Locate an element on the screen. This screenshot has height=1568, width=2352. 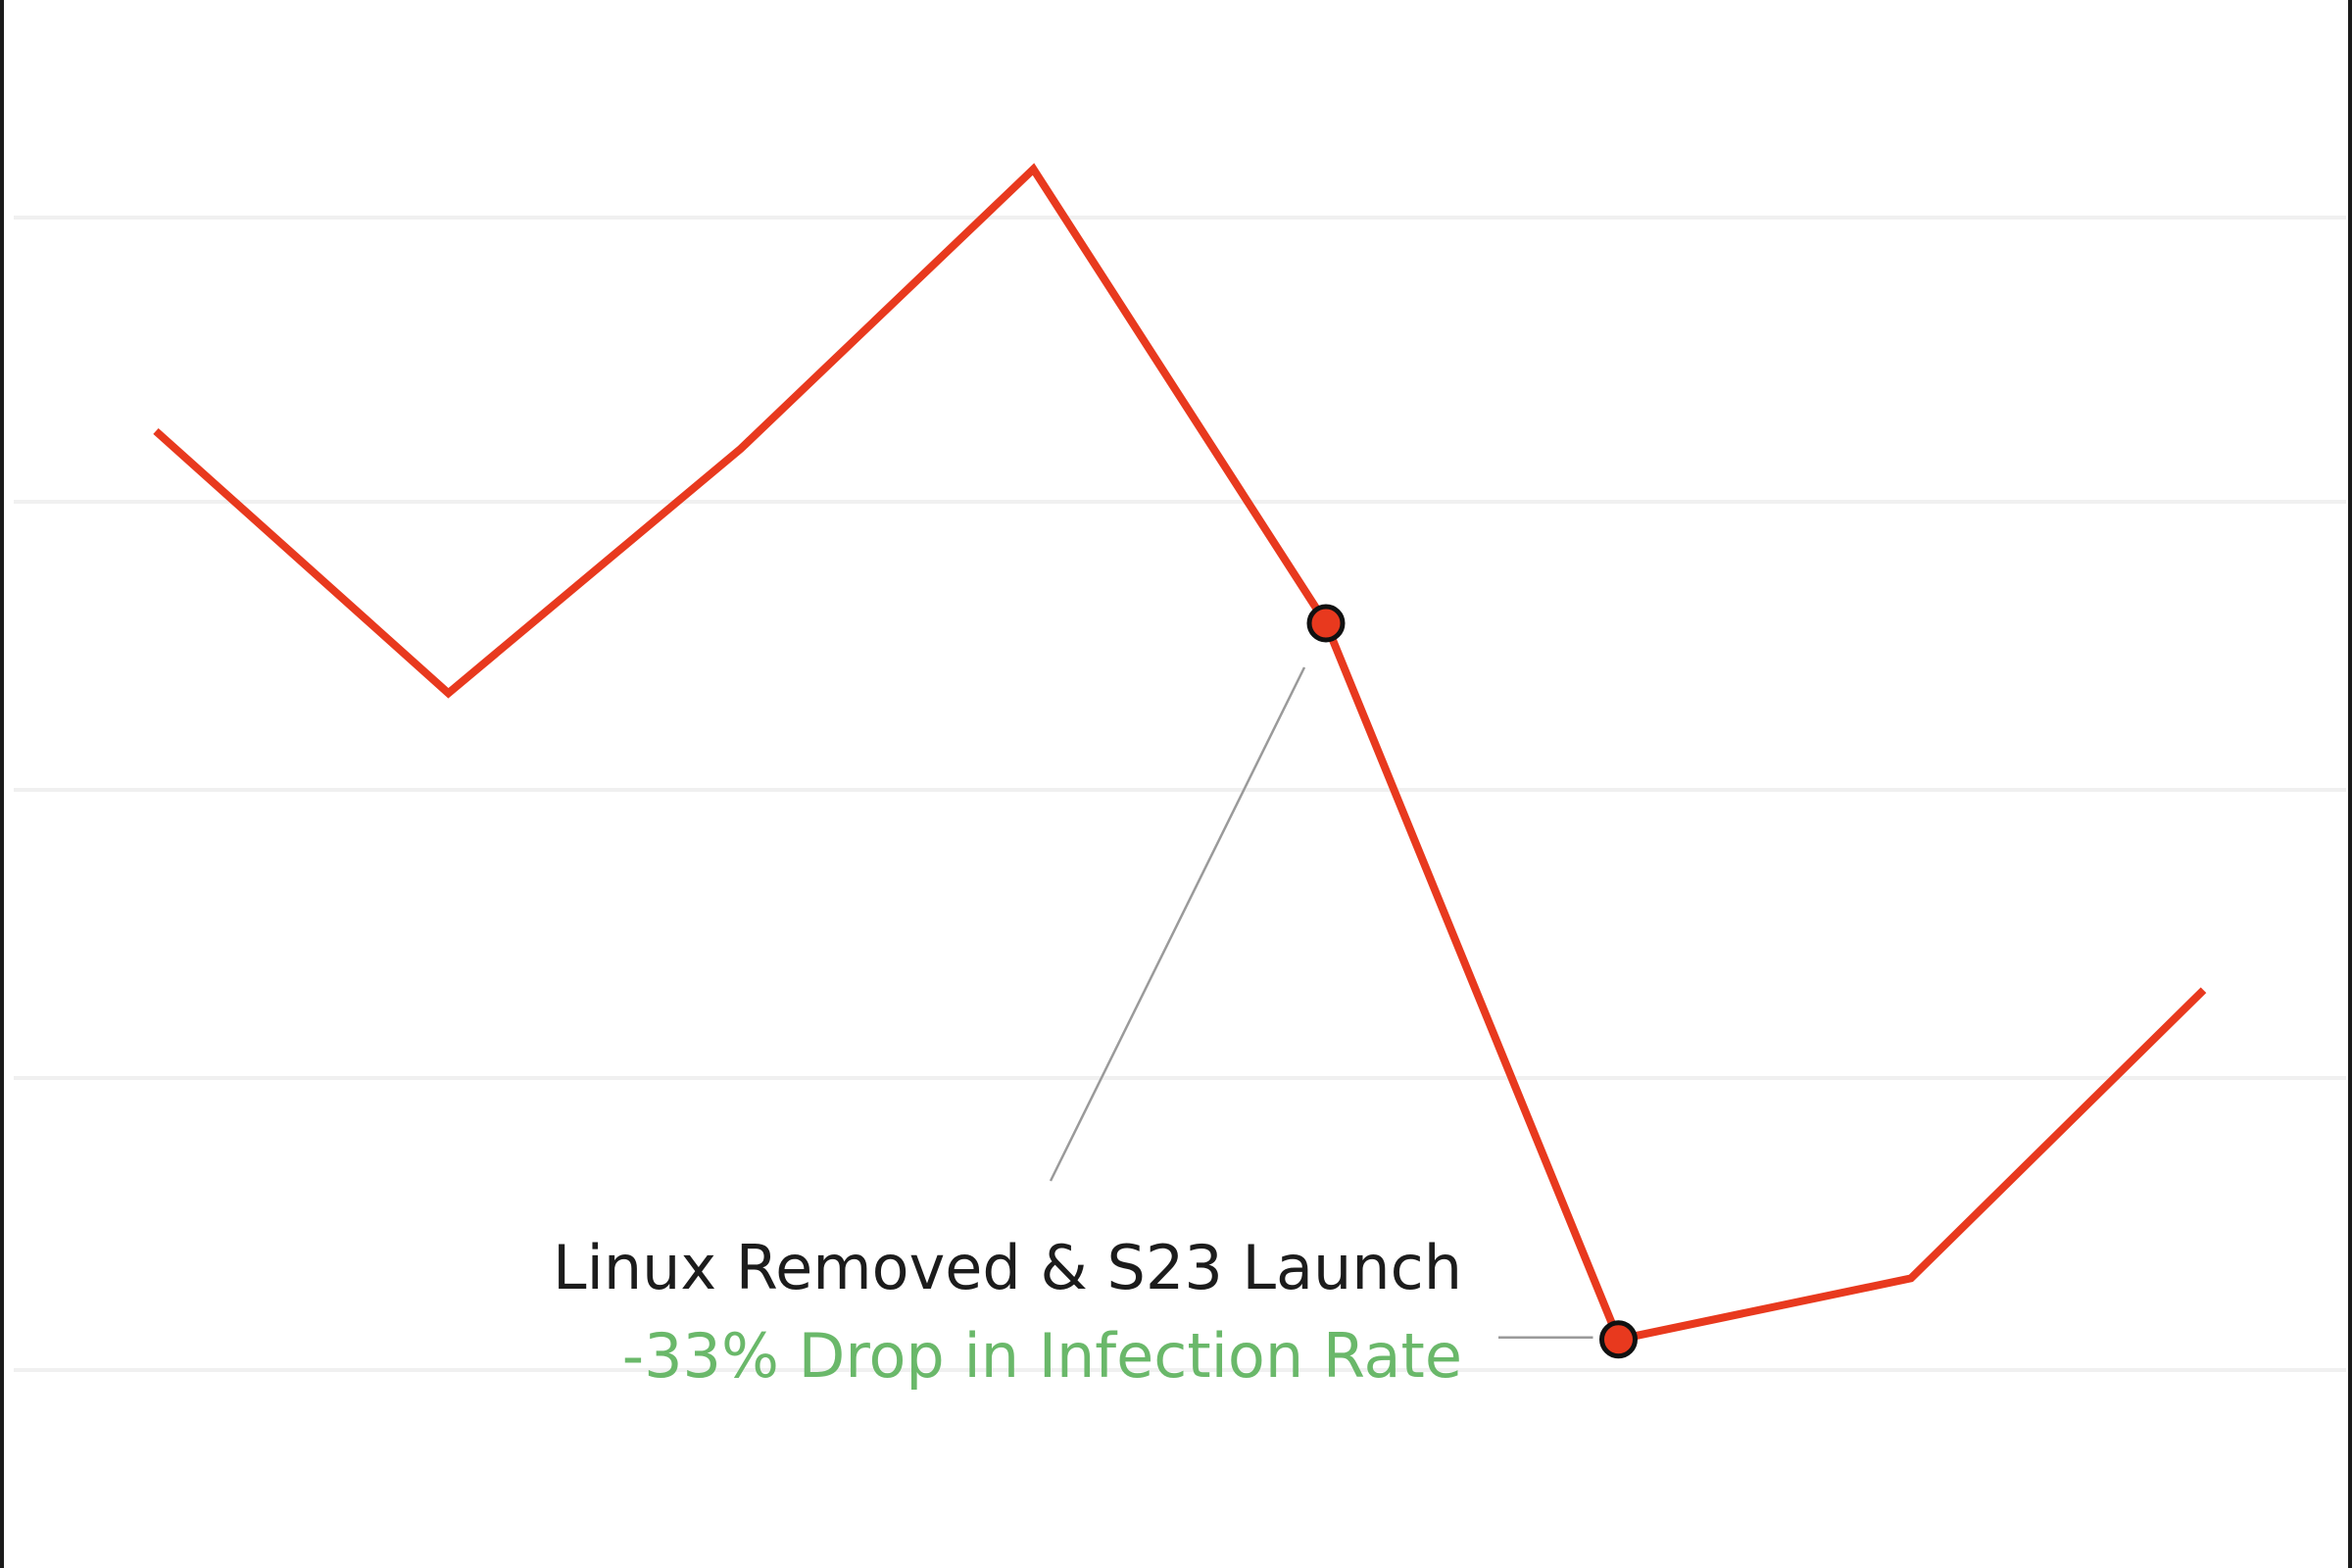
annotation-leaders is located at coordinates (1321, 1003).